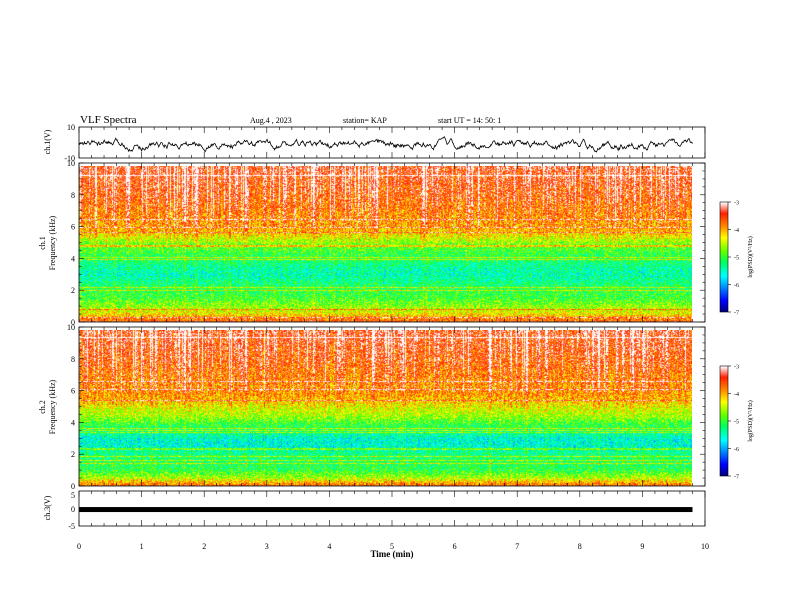  I want to click on x-tick-label: 3, so click(267, 546).